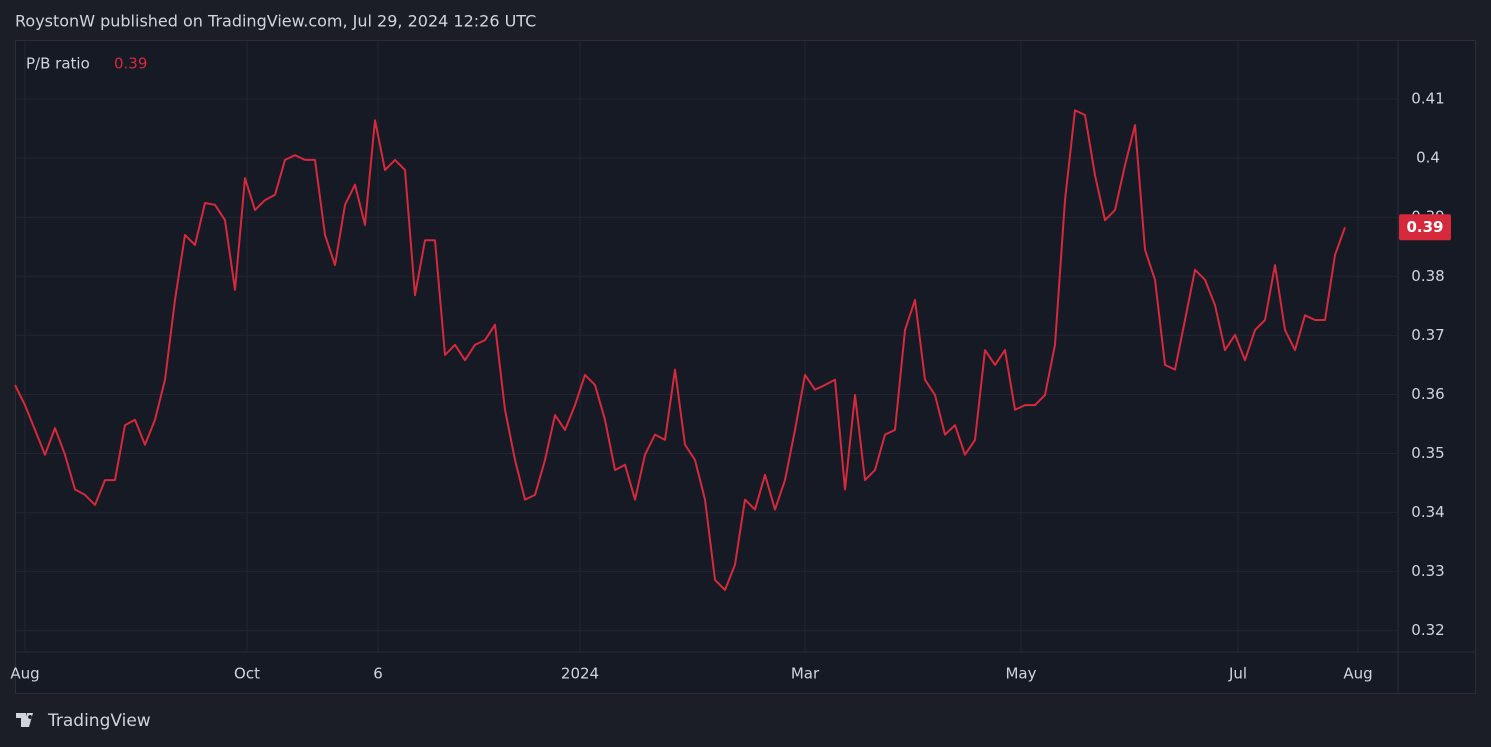 The height and width of the screenshot is (747, 1491). Describe the element at coordinates (378, 674) in the screenshot. I see `x-tick-label: 6` at that location.